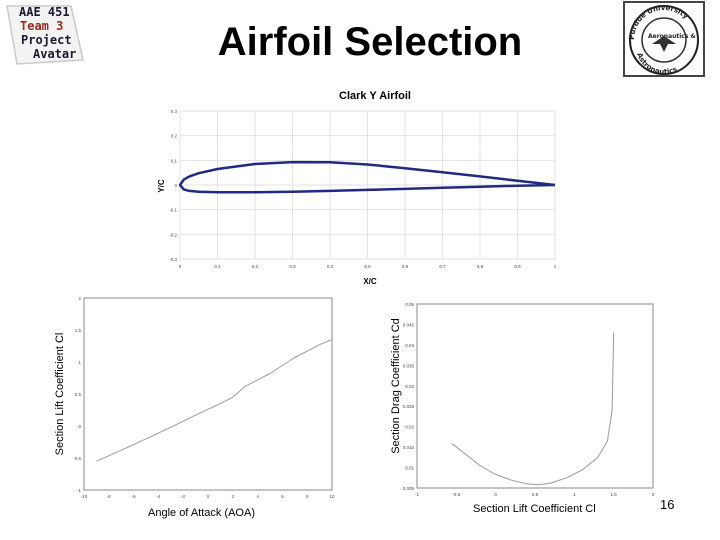 This screenshot has width=720, height=540. What do you see at coordinates (161, 186) in the screenshot?
I see `airfoil-y-label: Y/C` at bounding box center [161, 186].